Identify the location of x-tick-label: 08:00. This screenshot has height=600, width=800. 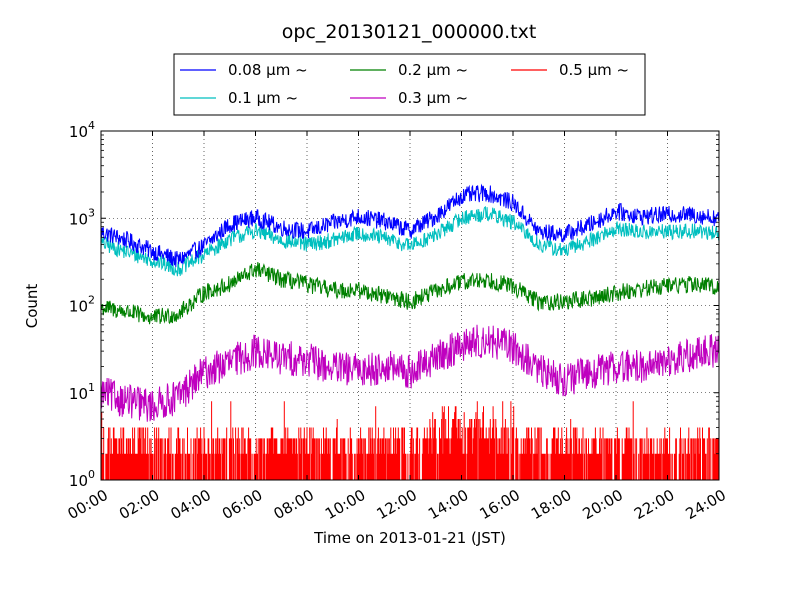
(294, 504).